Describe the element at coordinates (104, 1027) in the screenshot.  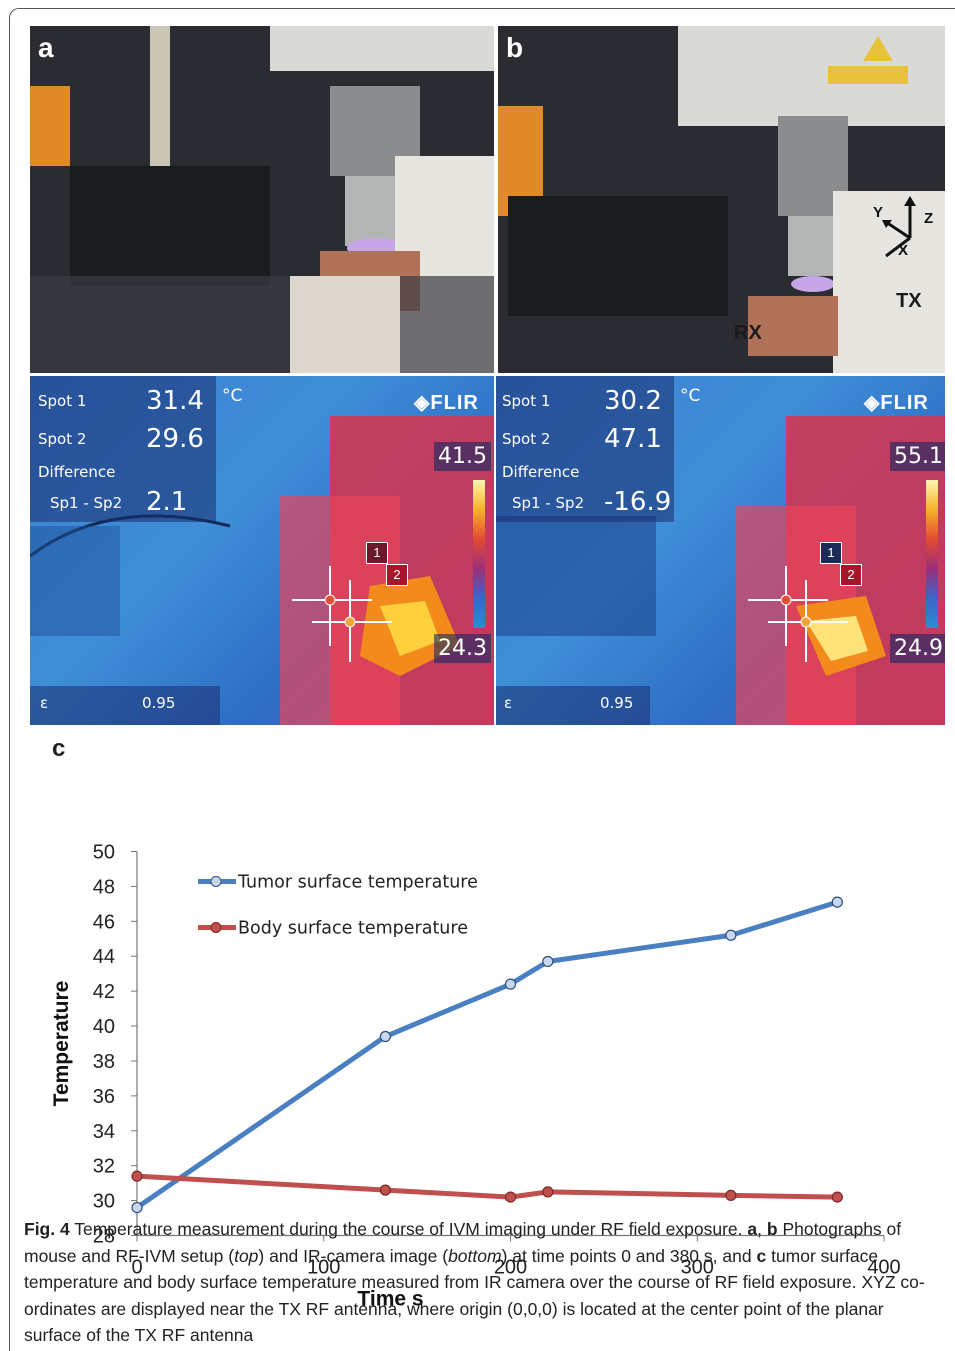
I see `y-tick-label: 40` at that location.